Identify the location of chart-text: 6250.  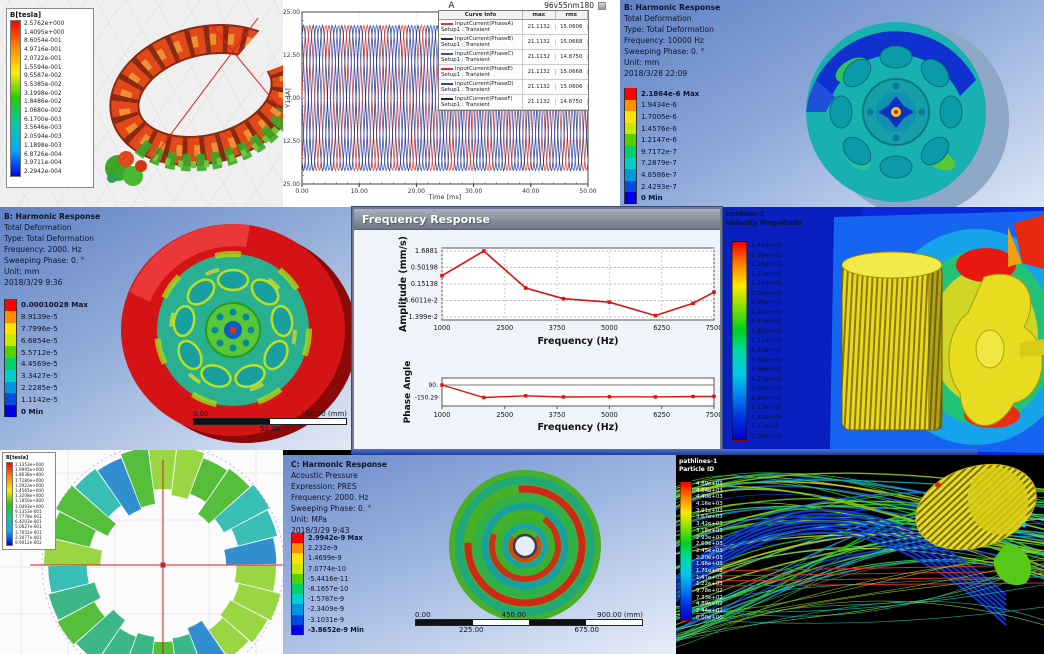
(661, 415).